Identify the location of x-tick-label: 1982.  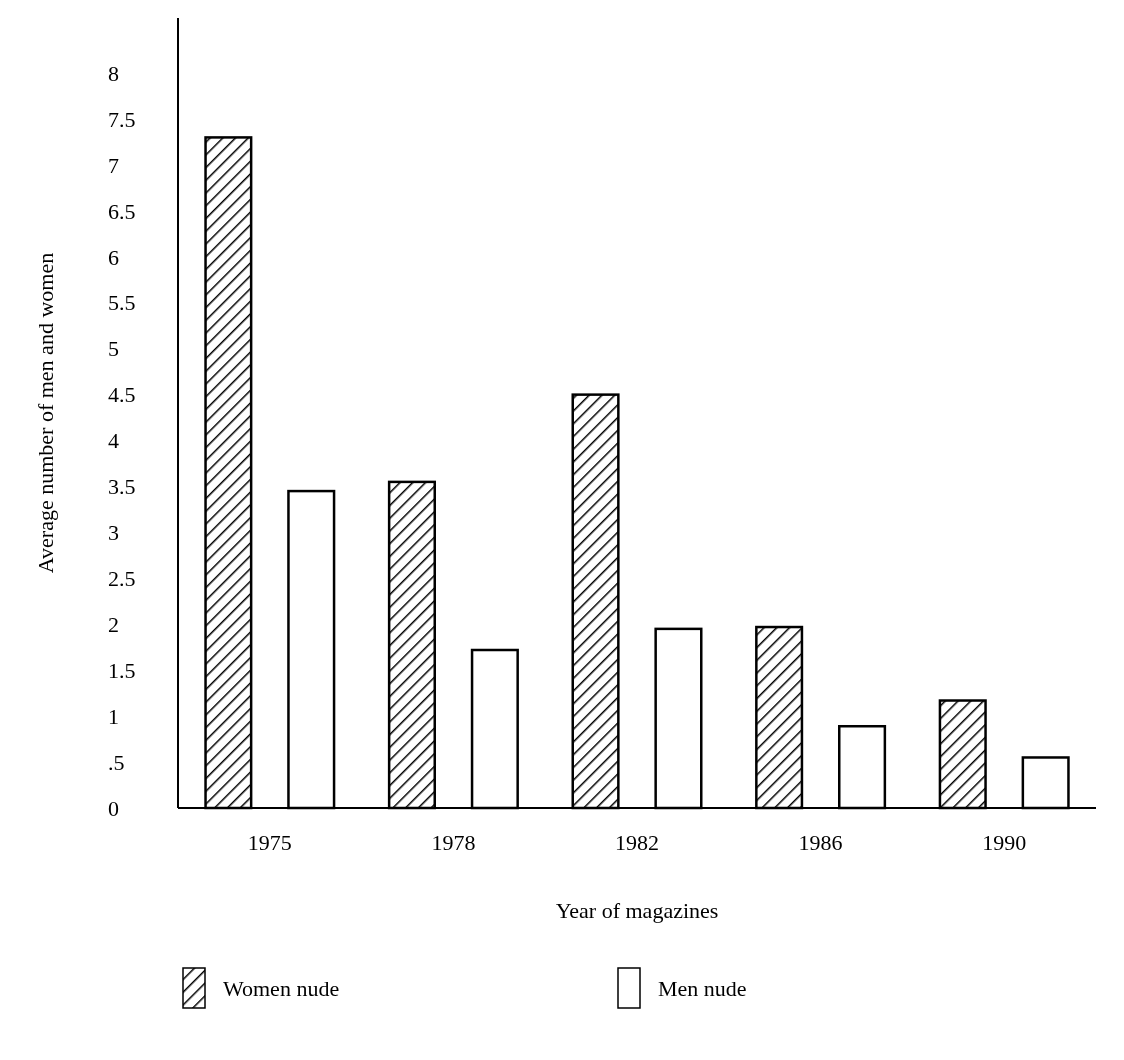
(637, 842).